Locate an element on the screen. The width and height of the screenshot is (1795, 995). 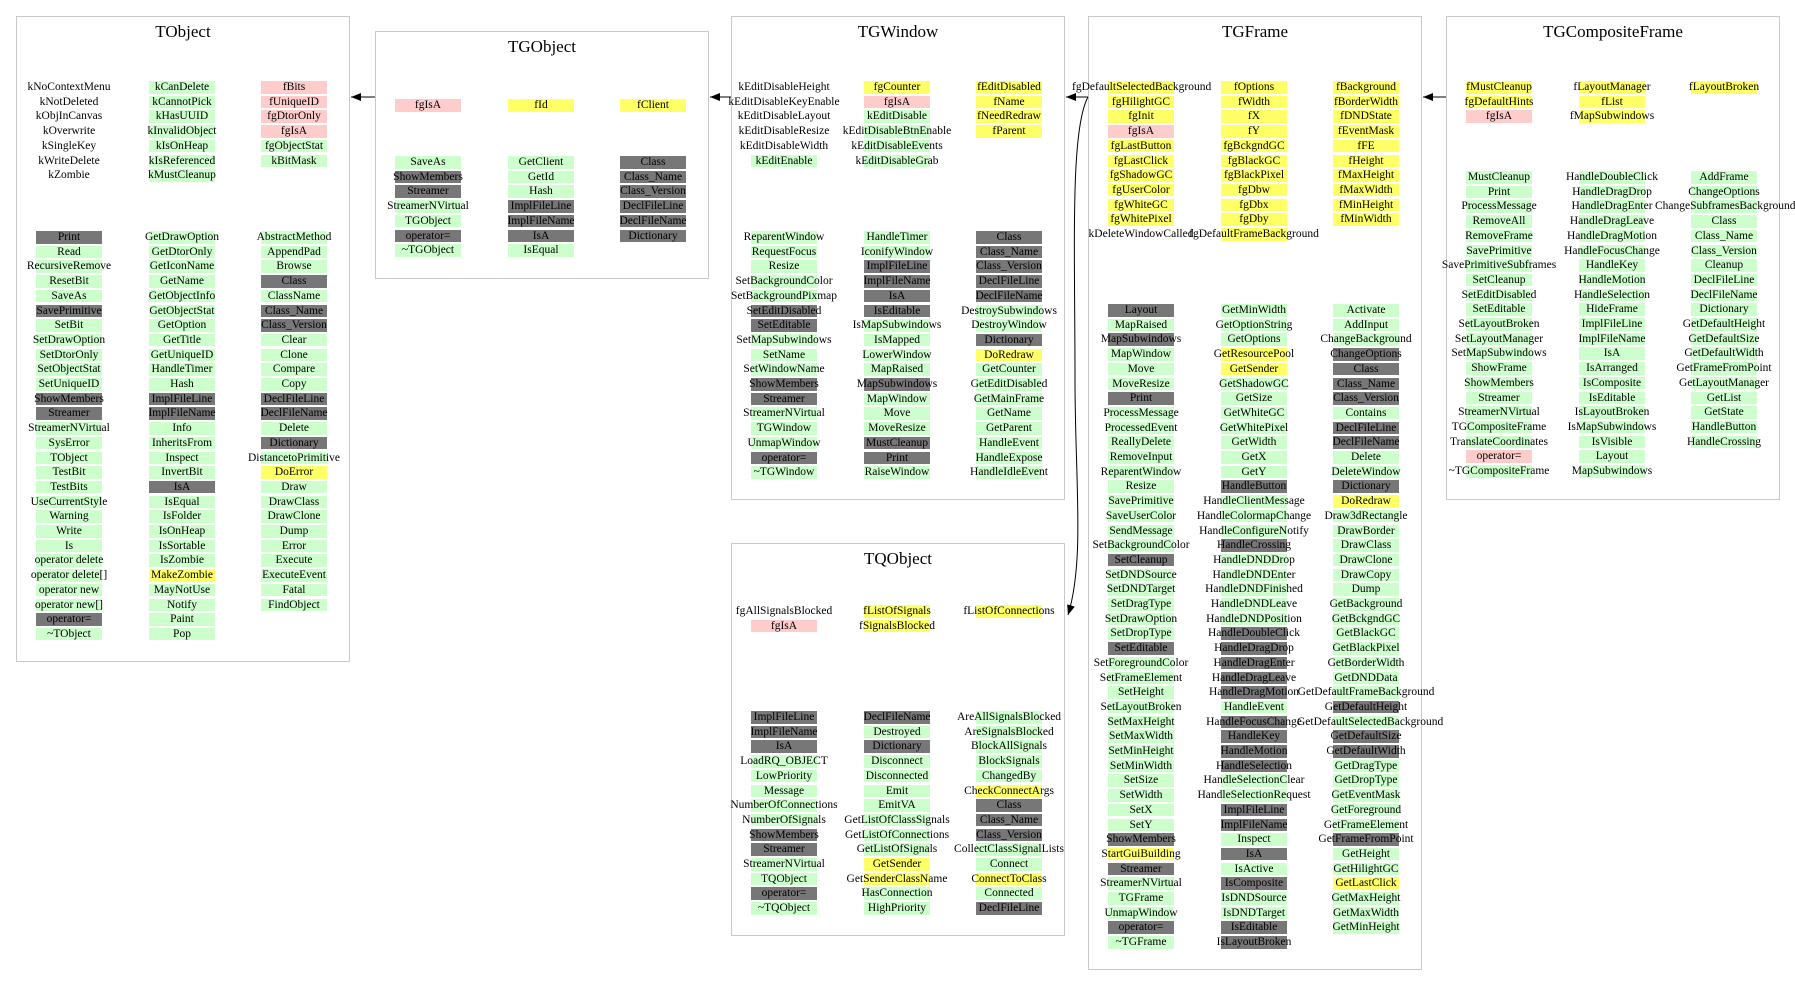
method-member: GetDefaultFrameBackground is located at coordinates (1366, 692).